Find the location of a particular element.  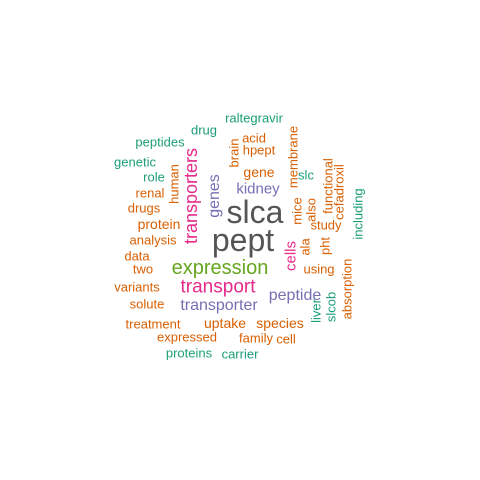

word-hpept: hpept is located at coordinates (259, 150).